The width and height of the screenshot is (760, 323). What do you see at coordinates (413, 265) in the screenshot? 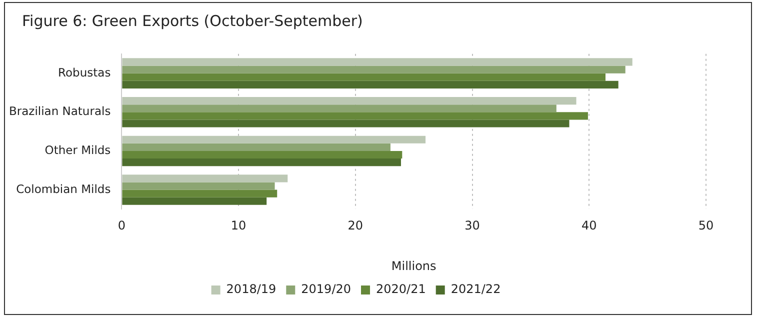
I see `x-axis-title: Millions` at bounding box center [413, 265].